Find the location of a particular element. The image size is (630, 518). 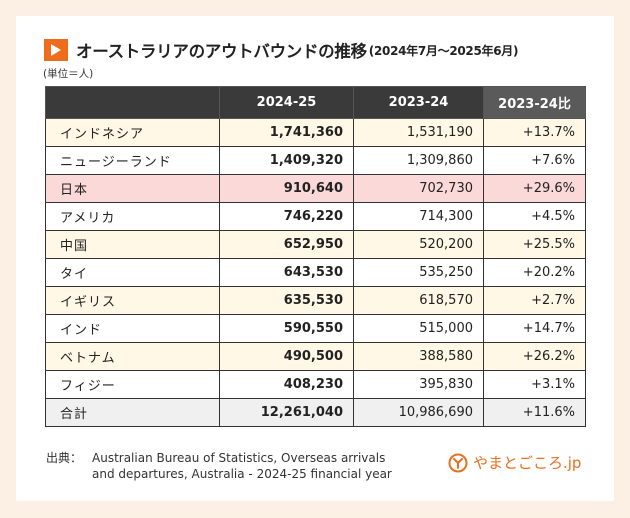

page-subtitle: (2024年7月～2025年6月) is located at coordinates (443, 50).